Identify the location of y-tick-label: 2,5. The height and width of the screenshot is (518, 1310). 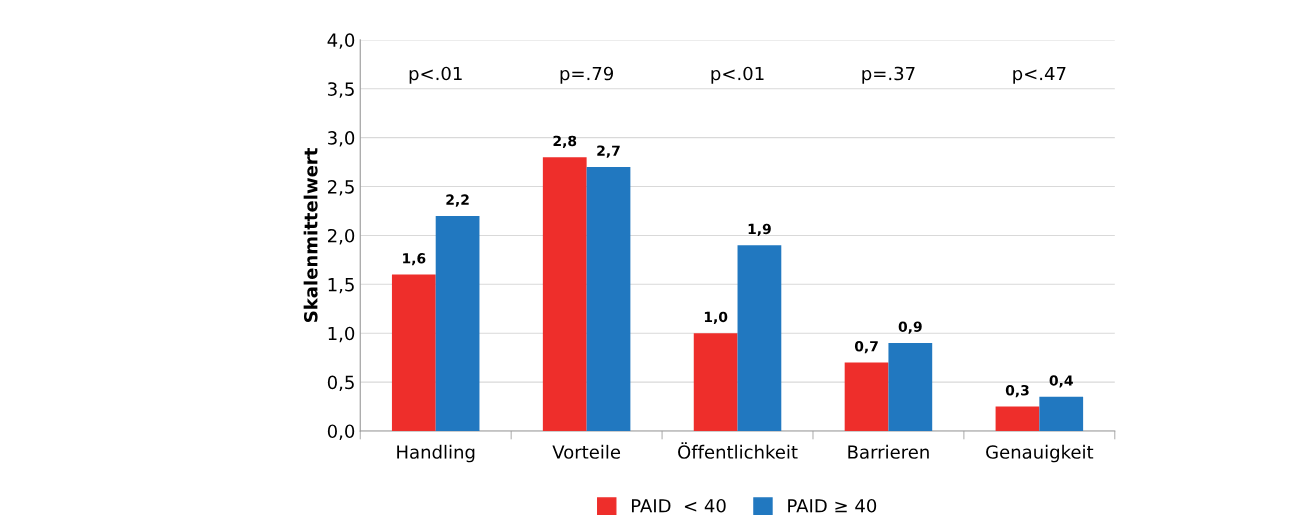
(341, 188).